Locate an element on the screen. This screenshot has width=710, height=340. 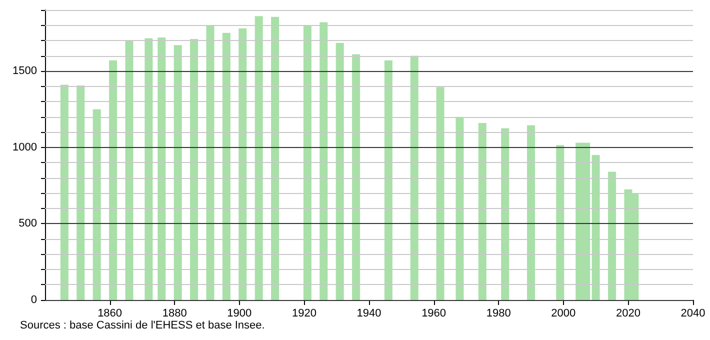
y-tick-label: 500 is located at coordinates (27, 224).